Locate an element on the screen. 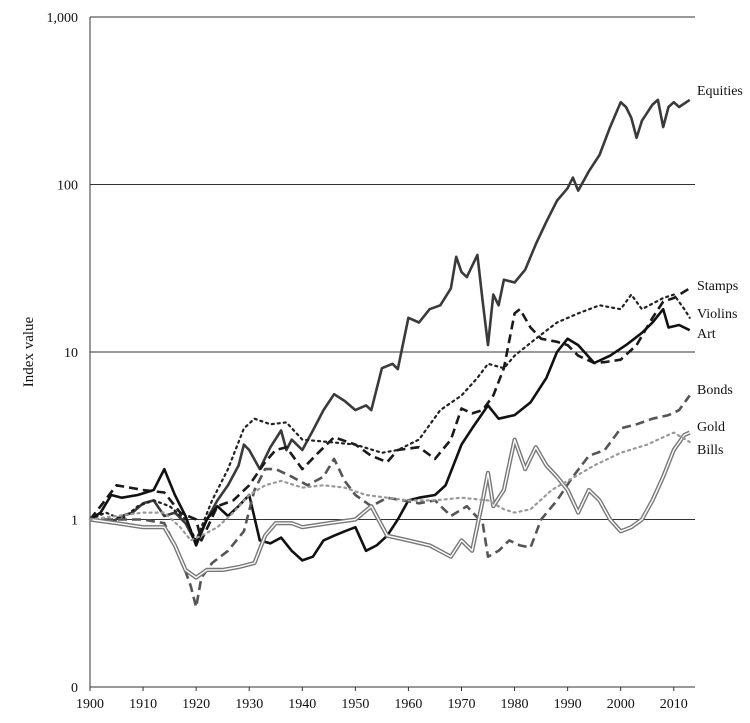 The width and height of the screenshot is (750, 723). x-tick-label: 1980 is located at coordinates (515, 704).